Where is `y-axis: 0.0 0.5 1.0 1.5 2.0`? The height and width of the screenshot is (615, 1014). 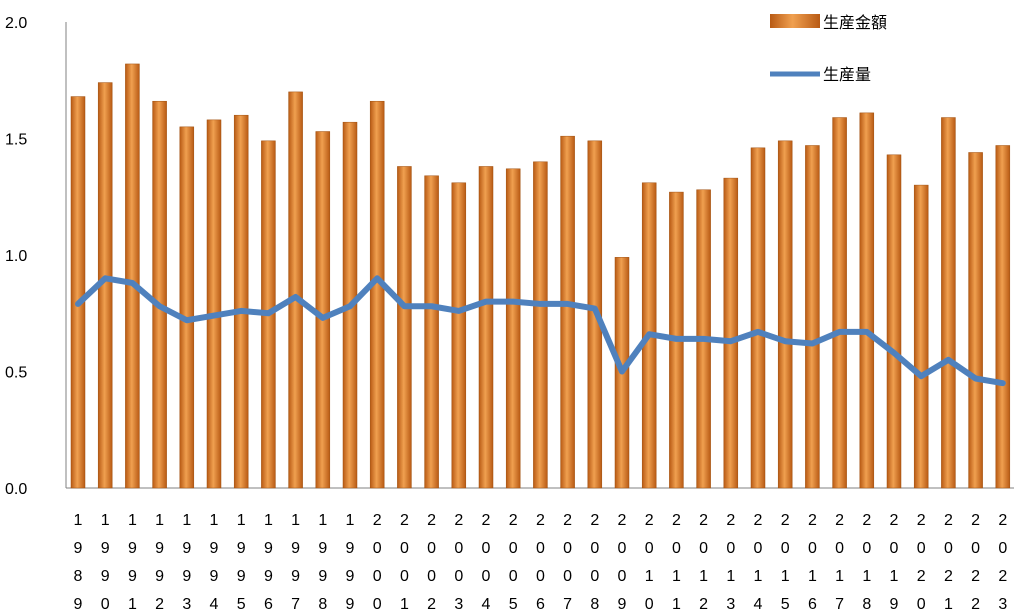
y-axis: 0.0 0.5 1.0 1.5 2.0 is located at coordinates (36, 256).